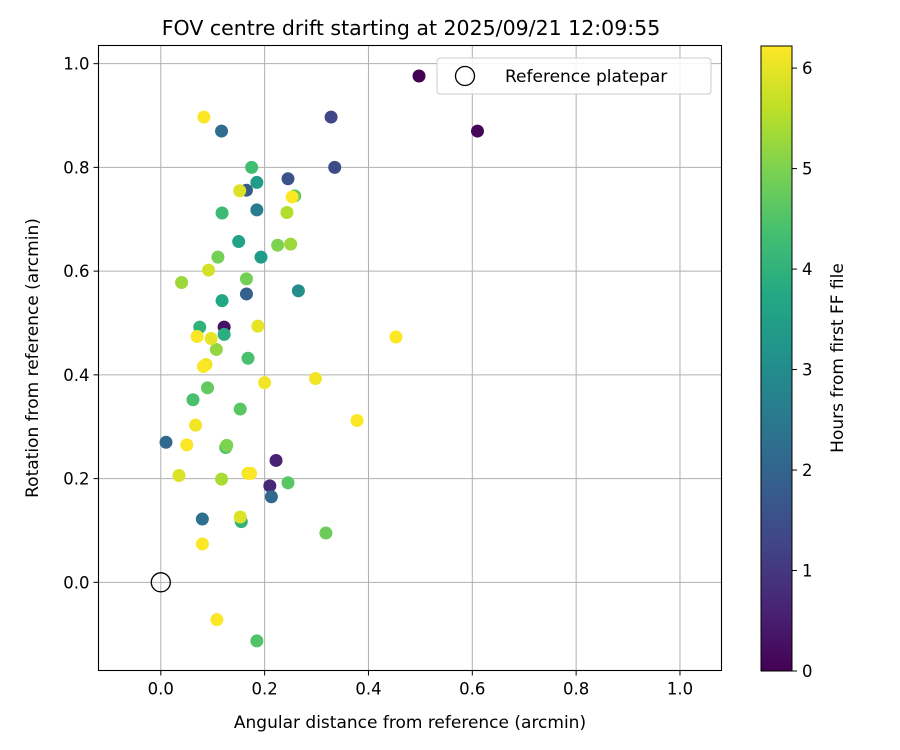 This screenshot has width=900, height=750. I want to click on colorbar-tick-label: 2, so click(807, 470).